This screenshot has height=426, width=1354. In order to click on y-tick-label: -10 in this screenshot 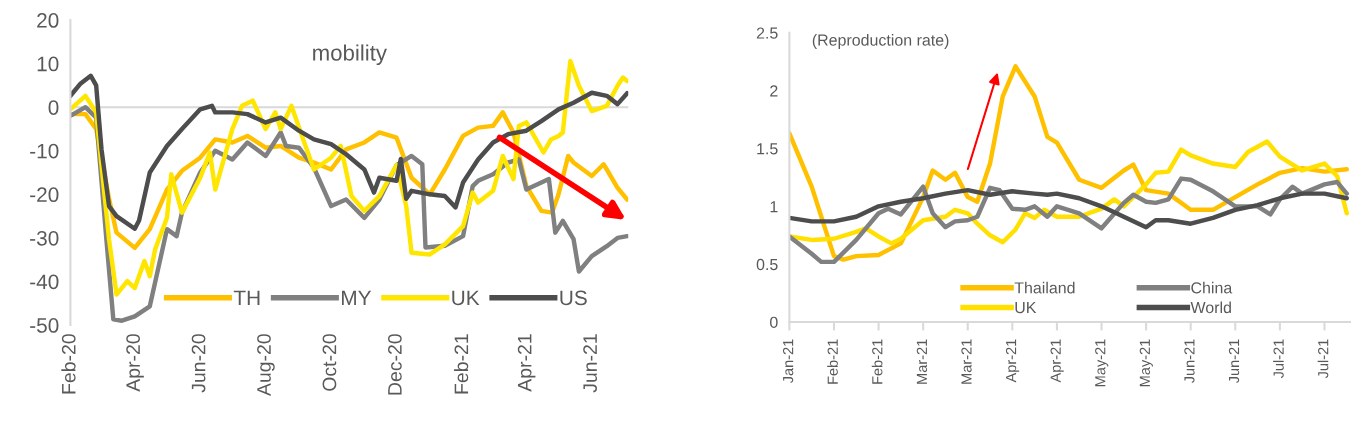, I will do `click(44, 151)`.